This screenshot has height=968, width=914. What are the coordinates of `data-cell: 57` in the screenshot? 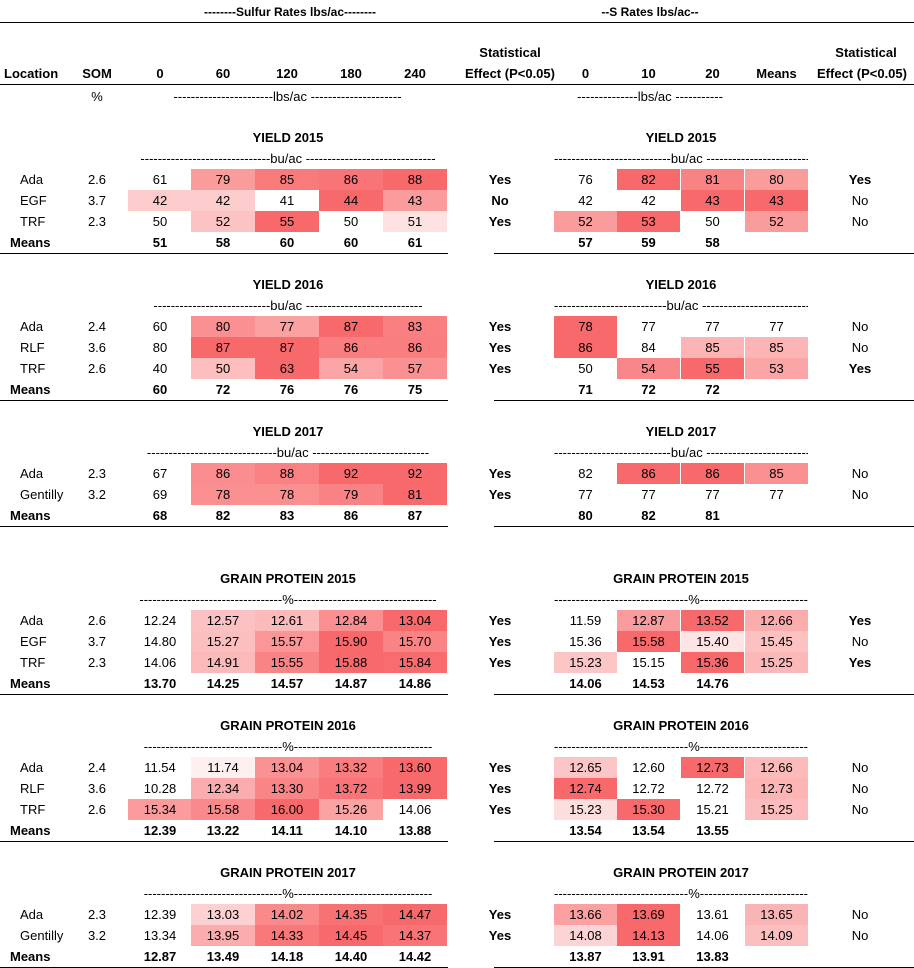 It's located at (415, 368).